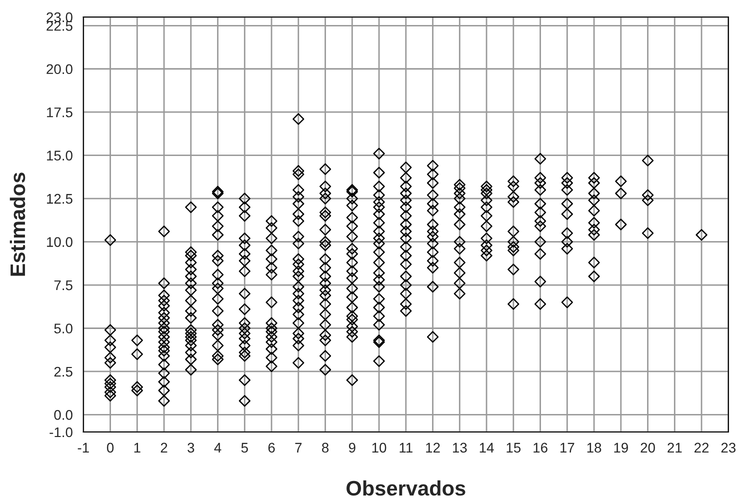 The height and width of the screenshot is (500, 738). What do you see at coordinates (594, 447) in the screenshot?
I see `x-tick-label: 18` at bounding box center [594, 447].